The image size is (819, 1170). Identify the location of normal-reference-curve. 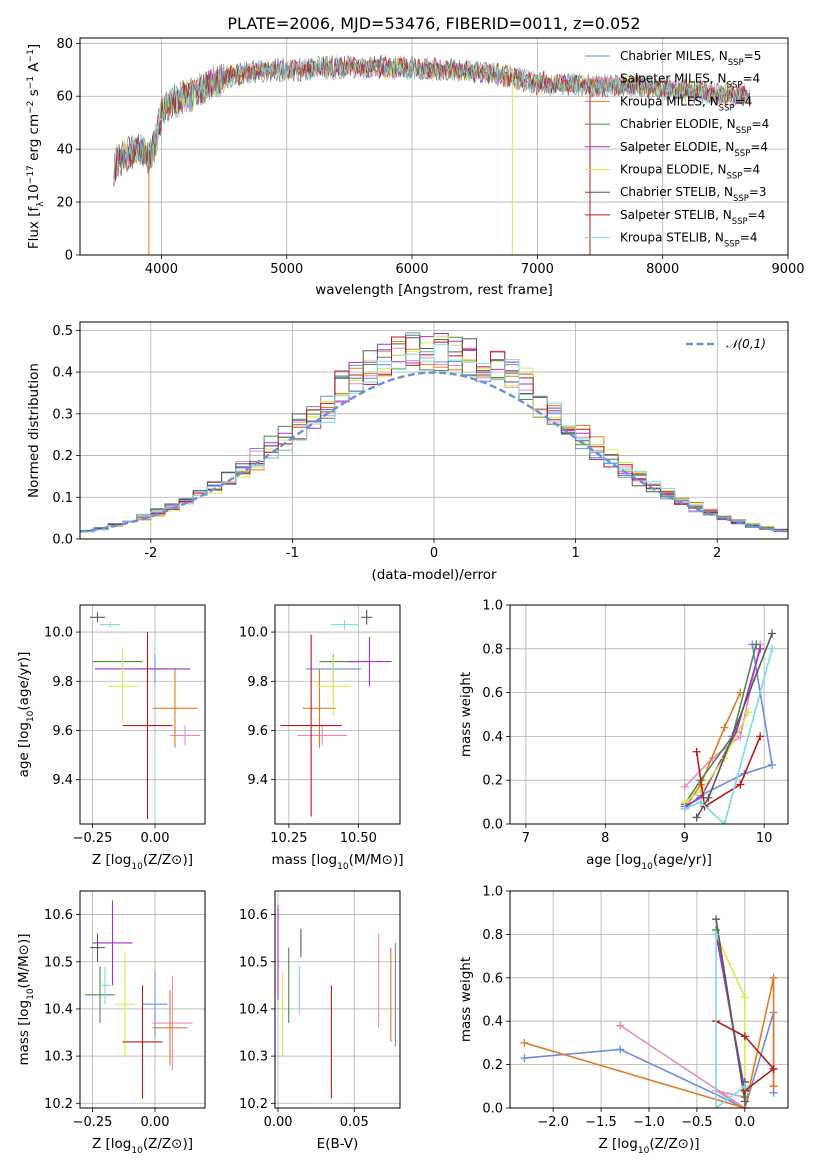
(434, 452).